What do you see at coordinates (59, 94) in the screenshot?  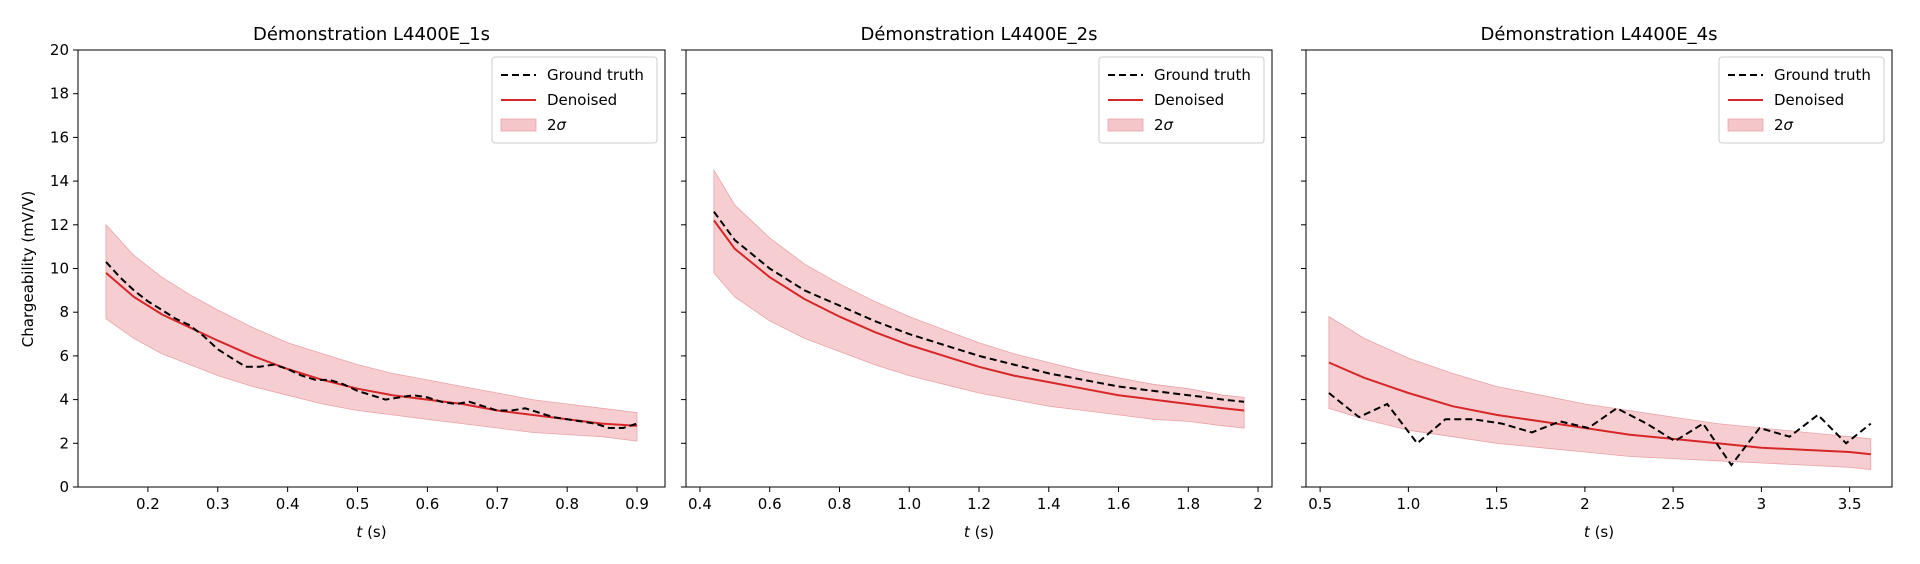 I see `y-tick-label: 18` at bounding box center [59, 94].